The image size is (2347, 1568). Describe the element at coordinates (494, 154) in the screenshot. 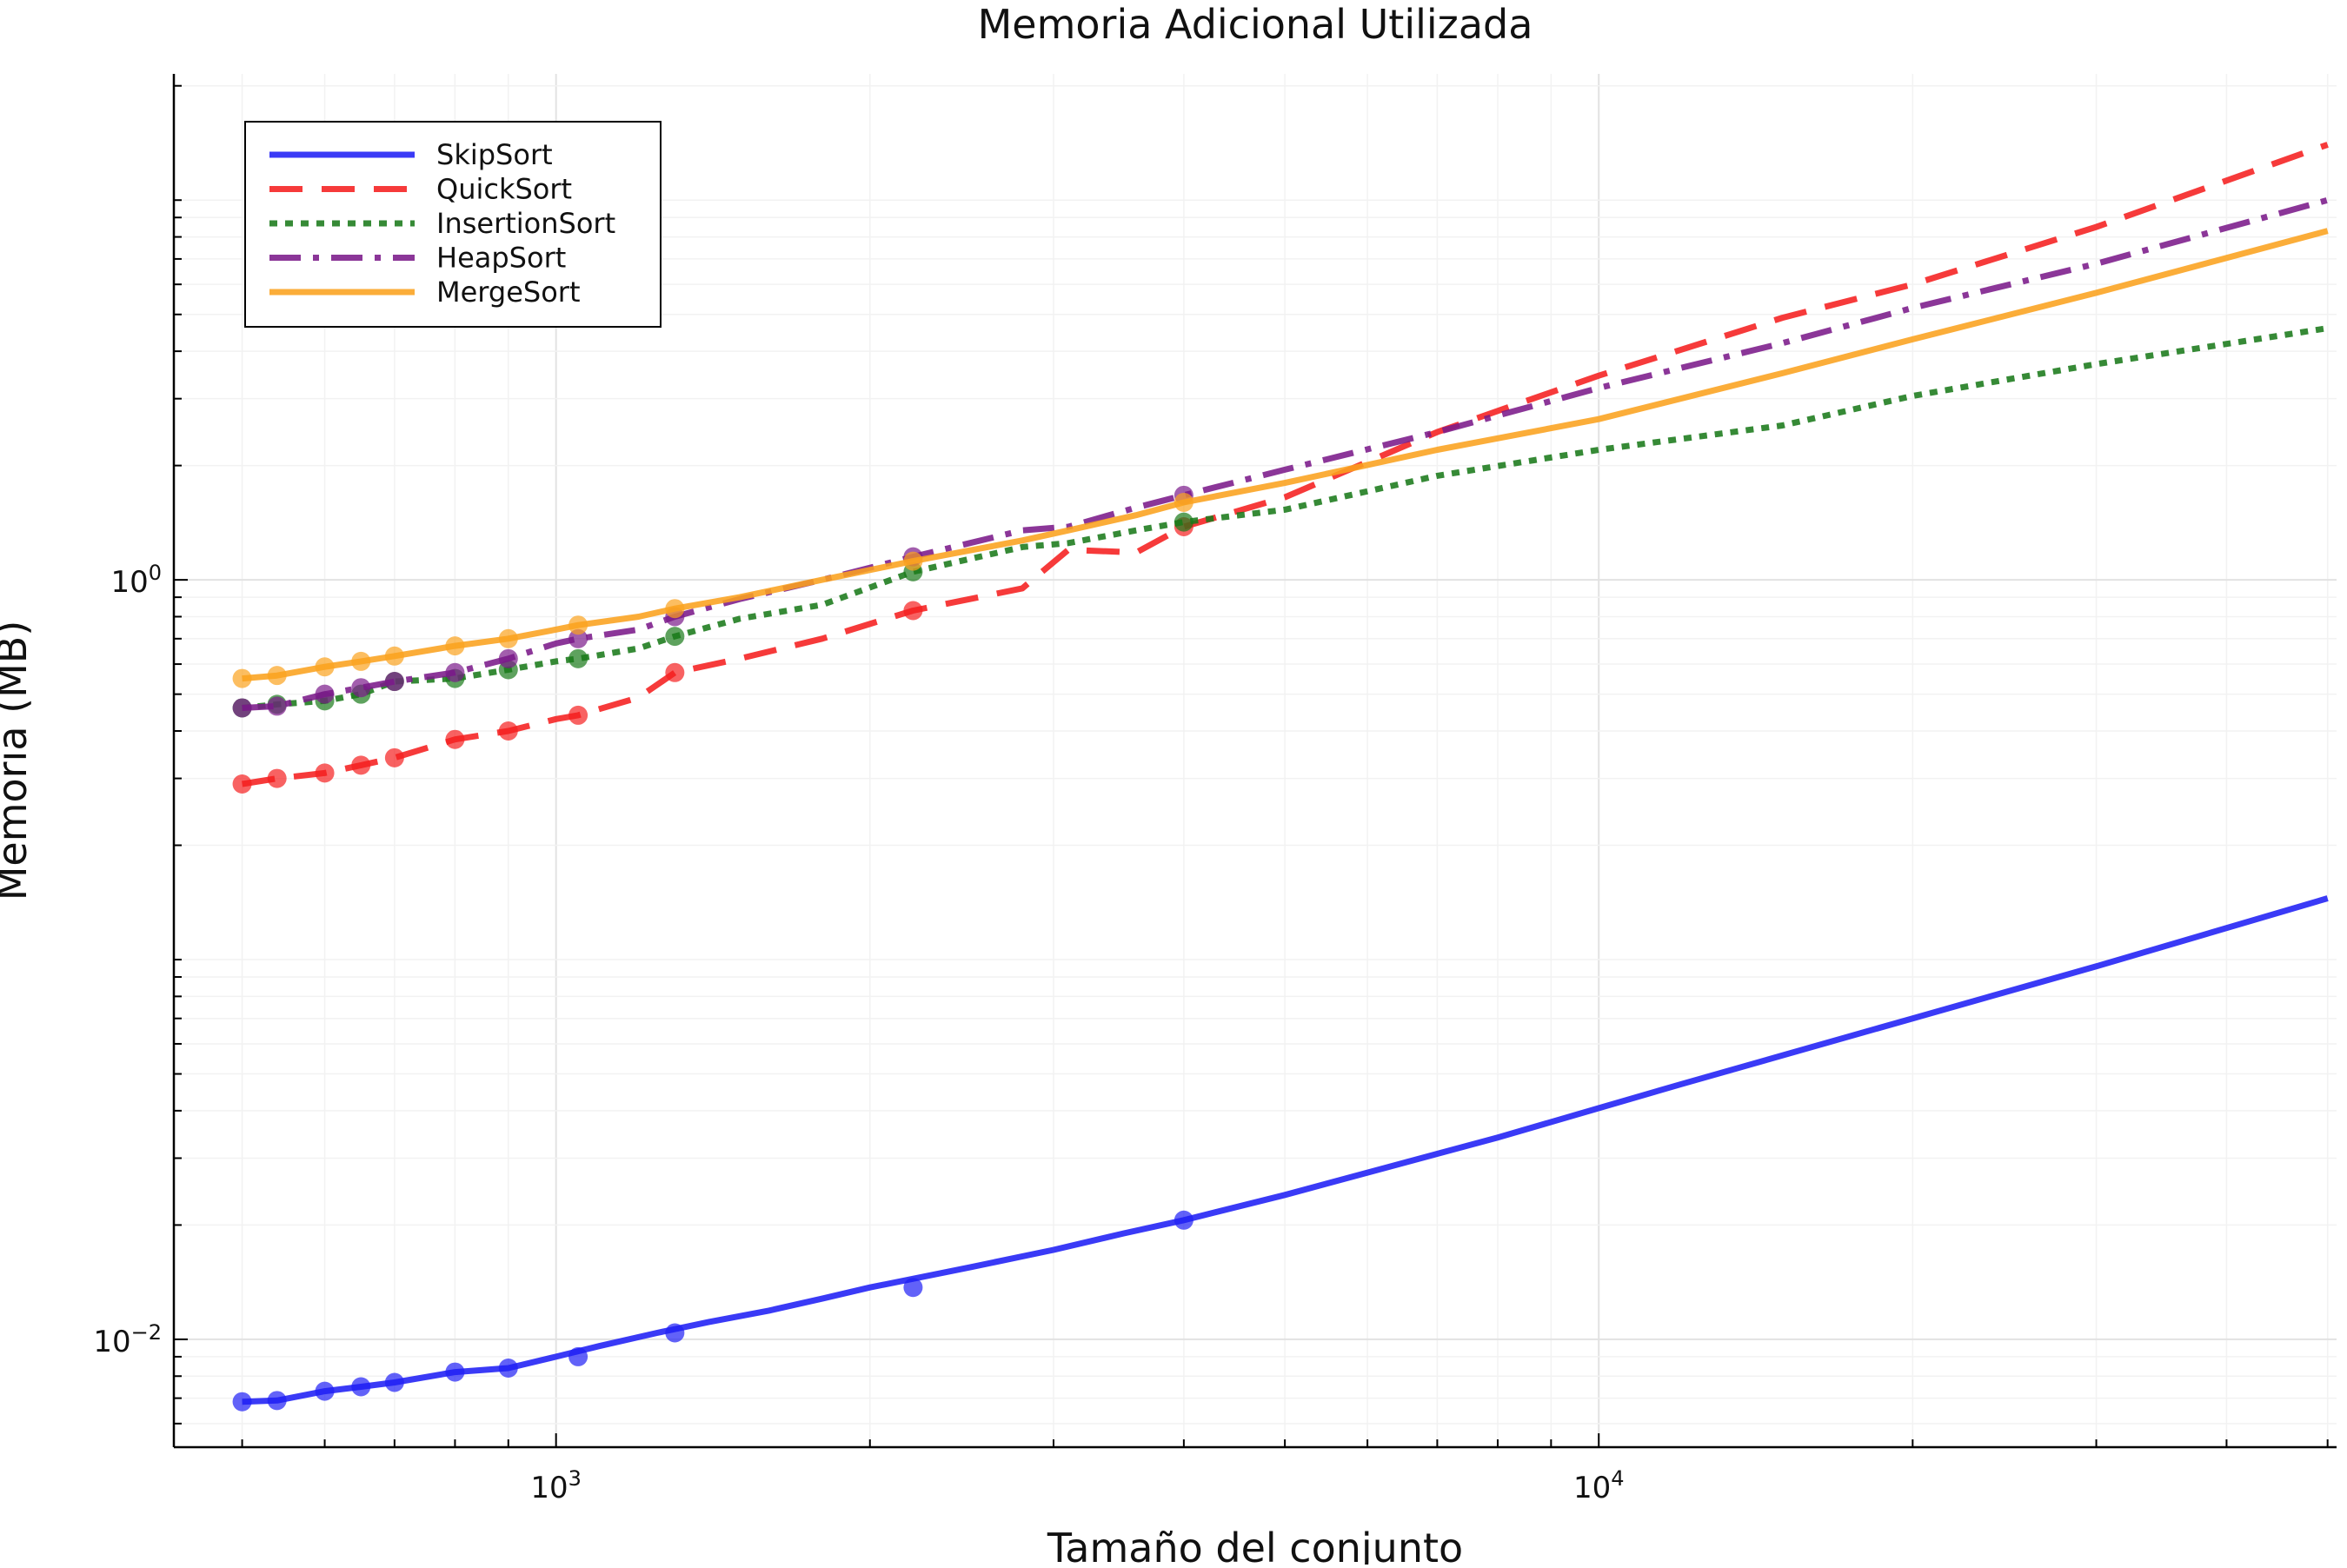

I see `legend-label: SkipSort` at that location.